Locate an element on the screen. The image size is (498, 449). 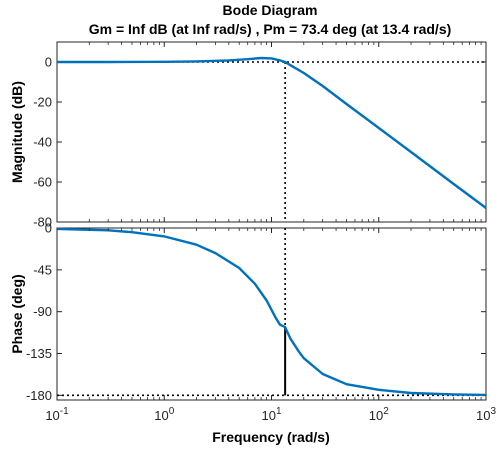
phase-y-tick-label: -90 is located at coordinates (42, 311).